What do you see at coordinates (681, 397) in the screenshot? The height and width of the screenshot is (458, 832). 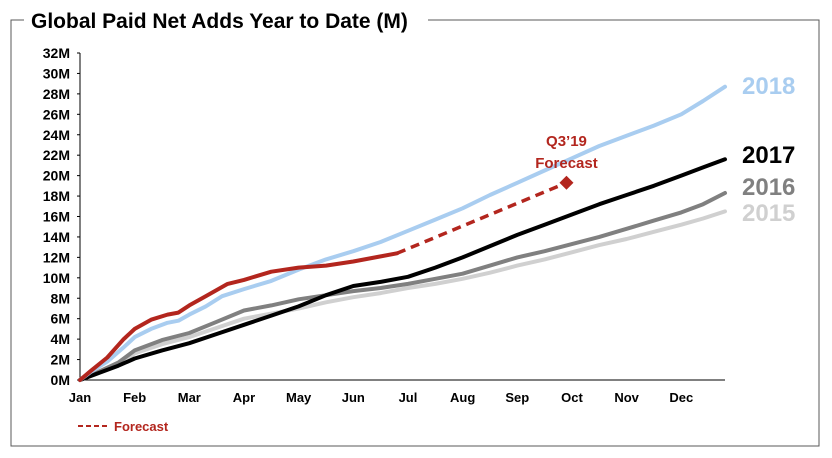 I see `x-tick-label: Dec` at bounding box center [681, 397].